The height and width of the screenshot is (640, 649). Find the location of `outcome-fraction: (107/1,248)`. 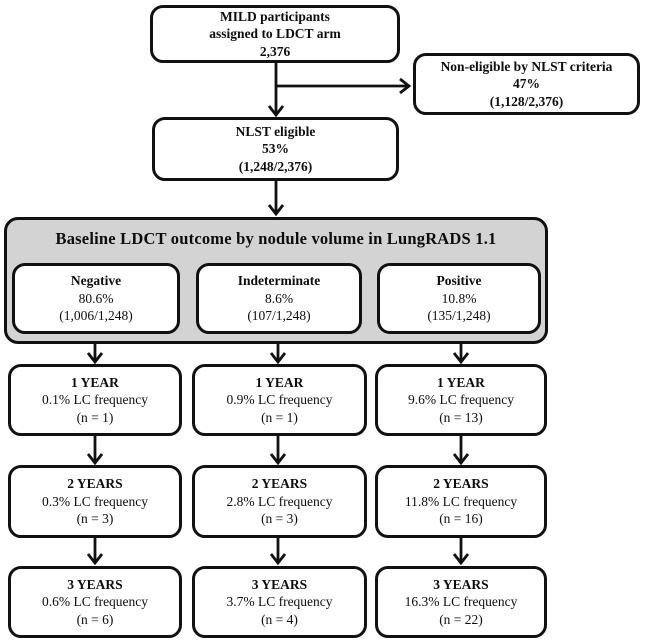

outcome-fraction: (107/1,248) is located at coordinates (279, 316).